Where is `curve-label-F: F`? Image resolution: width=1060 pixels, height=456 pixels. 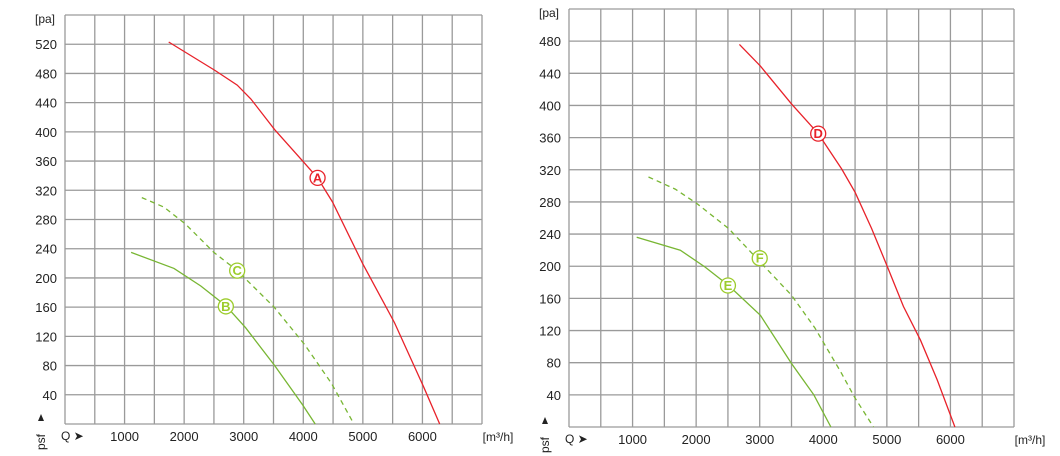
curve-label-F: F is located at coordinates (760, 258).